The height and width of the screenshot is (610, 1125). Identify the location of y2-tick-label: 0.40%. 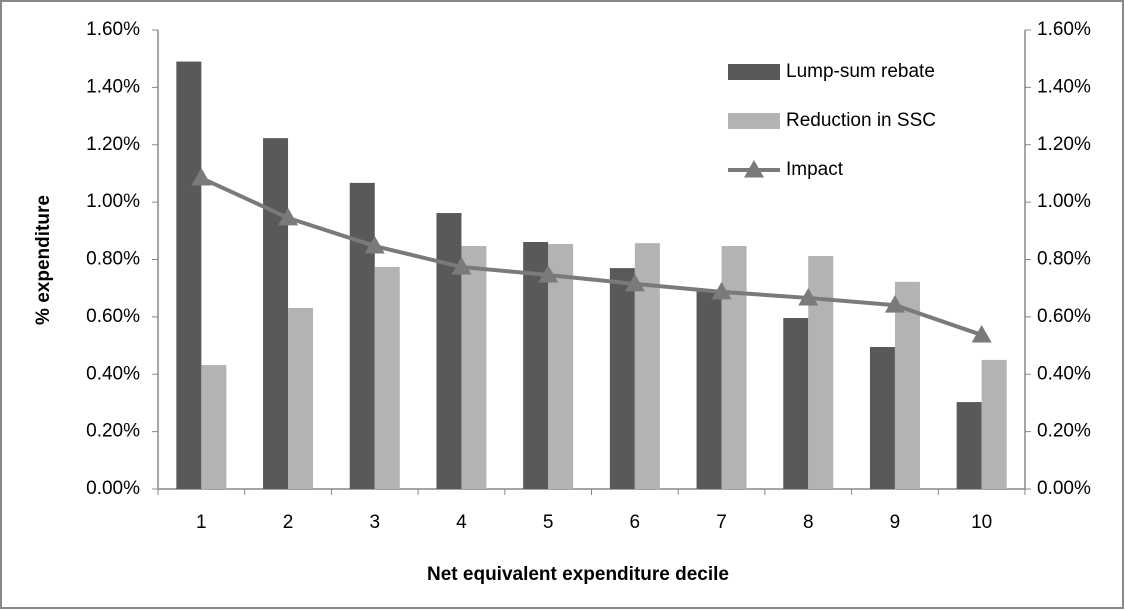
(1064, 373).